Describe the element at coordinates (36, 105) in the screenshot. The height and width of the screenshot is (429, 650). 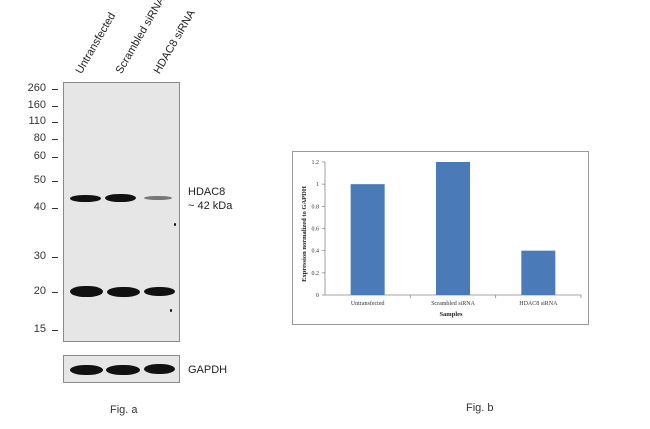
I see `mw-marker-160: 160` at that location.